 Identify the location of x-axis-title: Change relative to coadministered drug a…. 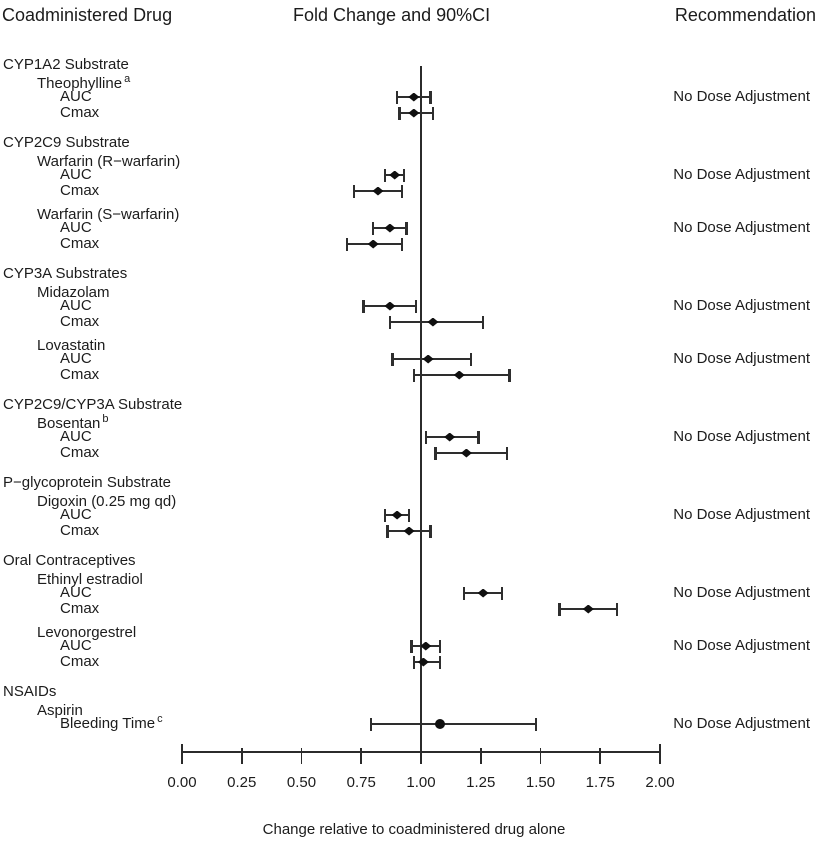
(414, 829).